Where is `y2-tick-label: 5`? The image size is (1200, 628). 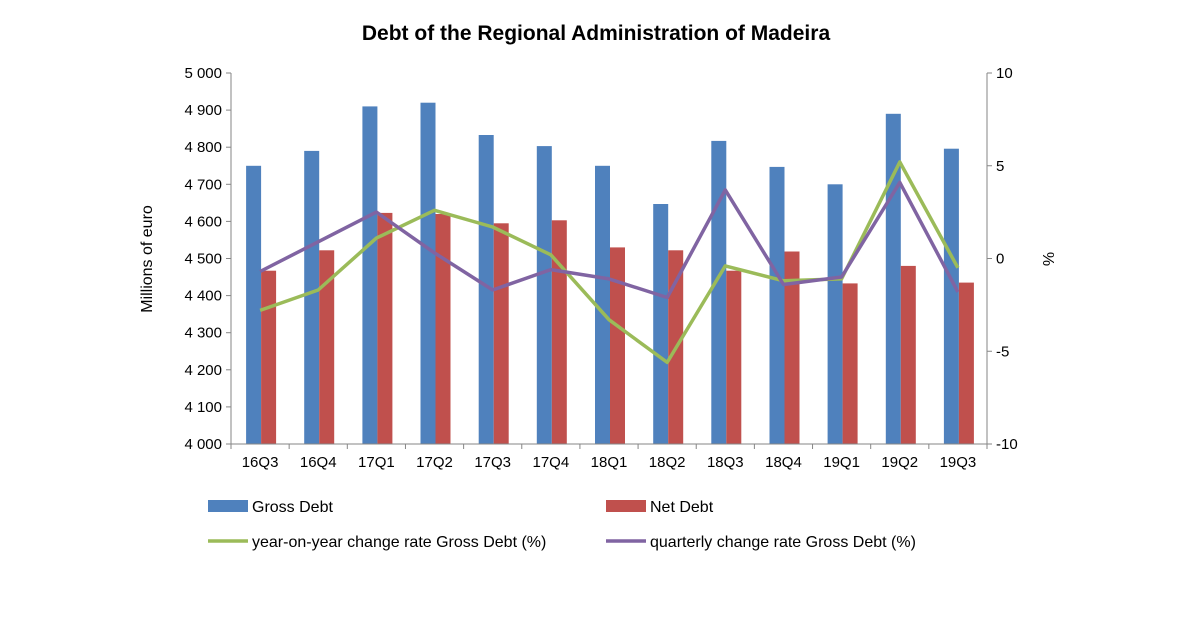
y2-tick-label: 5 is located at coordinates (1000, 166).